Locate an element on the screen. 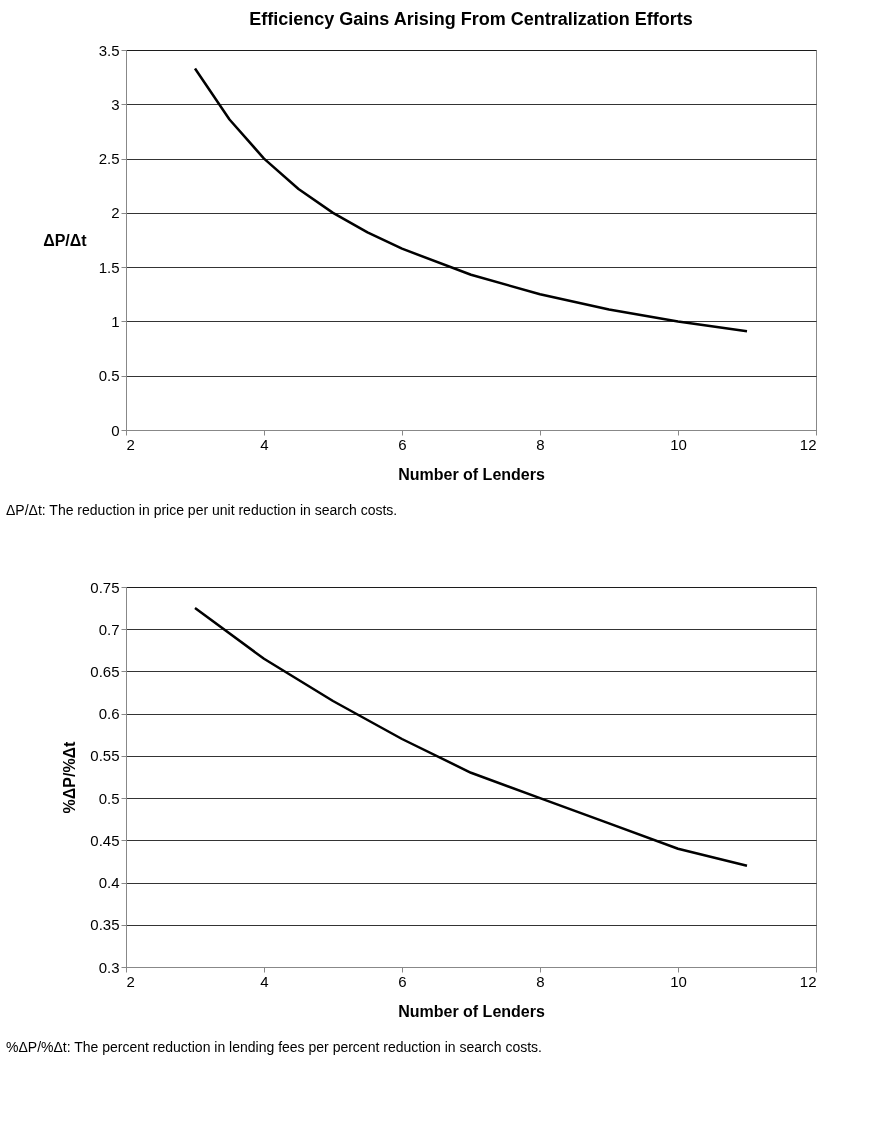 This screenshot has width=873, height=1140. y-tick-label: 0.6 is located at coordinates (109, 714).